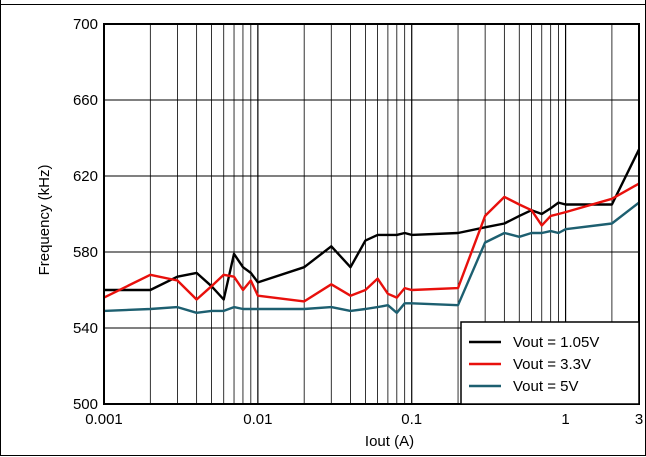 Image resolution: width=646 pixels, height=457 pixels. I want to click on x-axis-label: Iout (A), so click(389, 441).